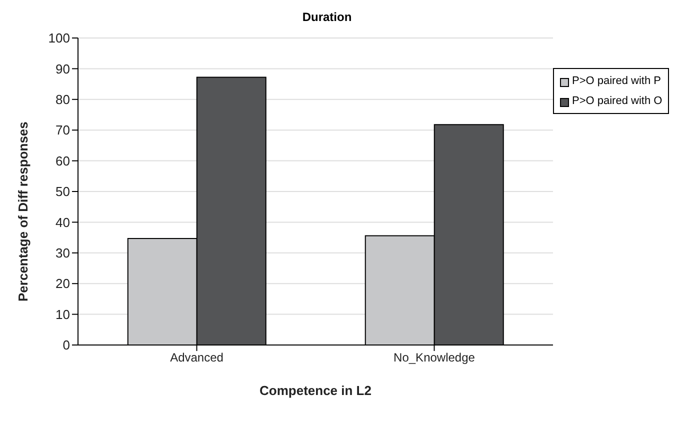 Image resolution: width=679 pixels, height=423 pixels. Describe the element at coordinates (63, 100) in the screenshot. I see `y-tick-label: 80` at that location.